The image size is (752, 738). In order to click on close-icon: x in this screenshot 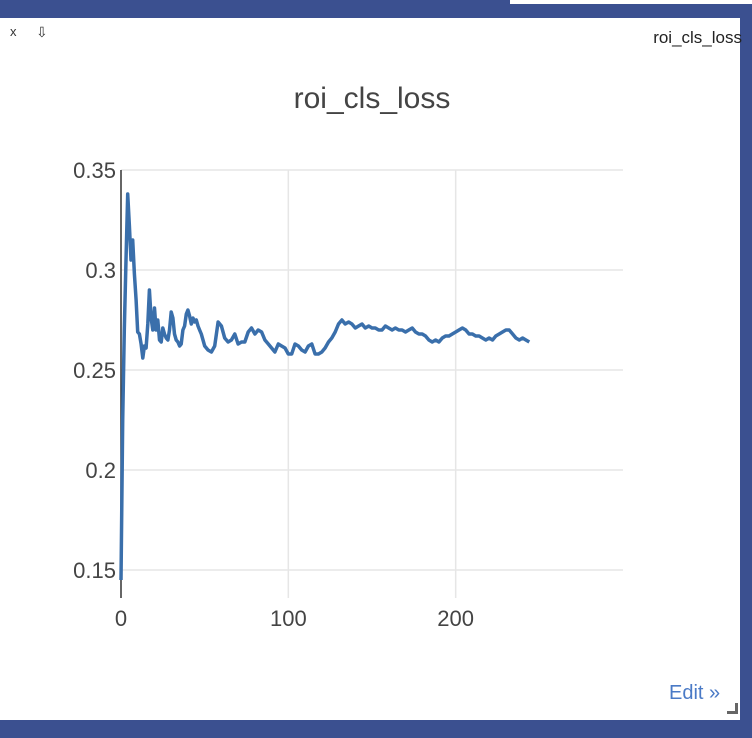, I will do `click(13, 31)`.